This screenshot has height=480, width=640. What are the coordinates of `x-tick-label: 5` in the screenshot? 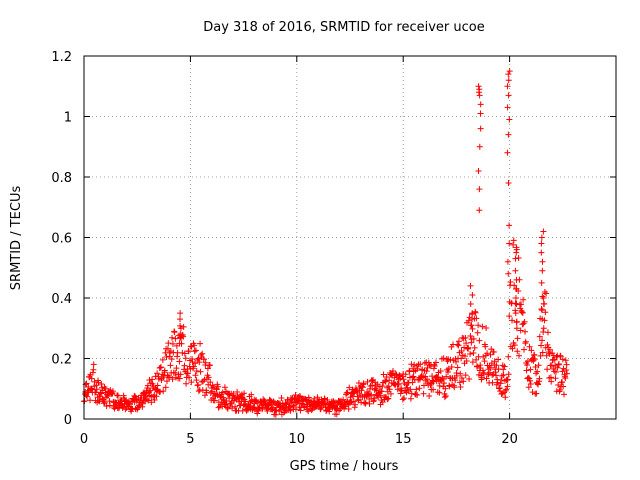 It's located at (190, 439).